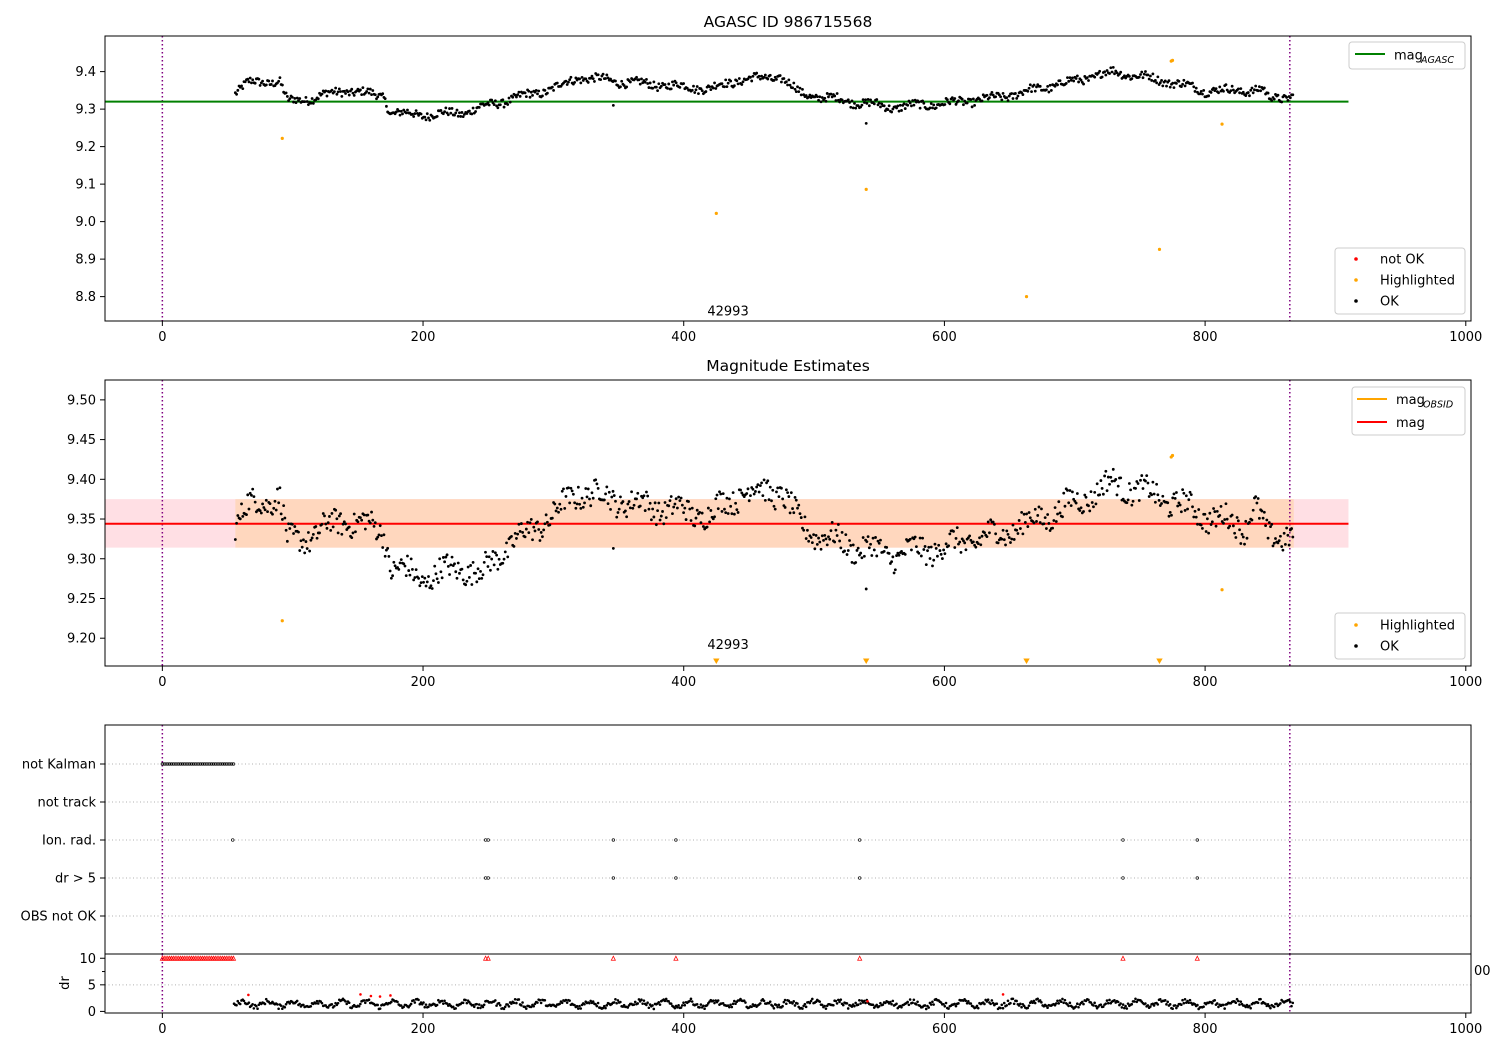 This screenshot has width=1500, height=1050. What do you see at coordinates (360, 994) in the screenshot?
I see `dr-not-ok-point` at bounding box center [360, 994].